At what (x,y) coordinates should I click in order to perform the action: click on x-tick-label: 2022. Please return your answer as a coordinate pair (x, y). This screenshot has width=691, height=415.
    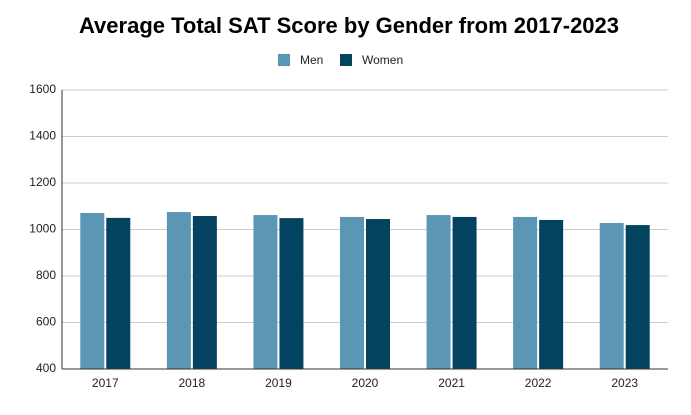
    Looking at the image, I should click on (538, 383).